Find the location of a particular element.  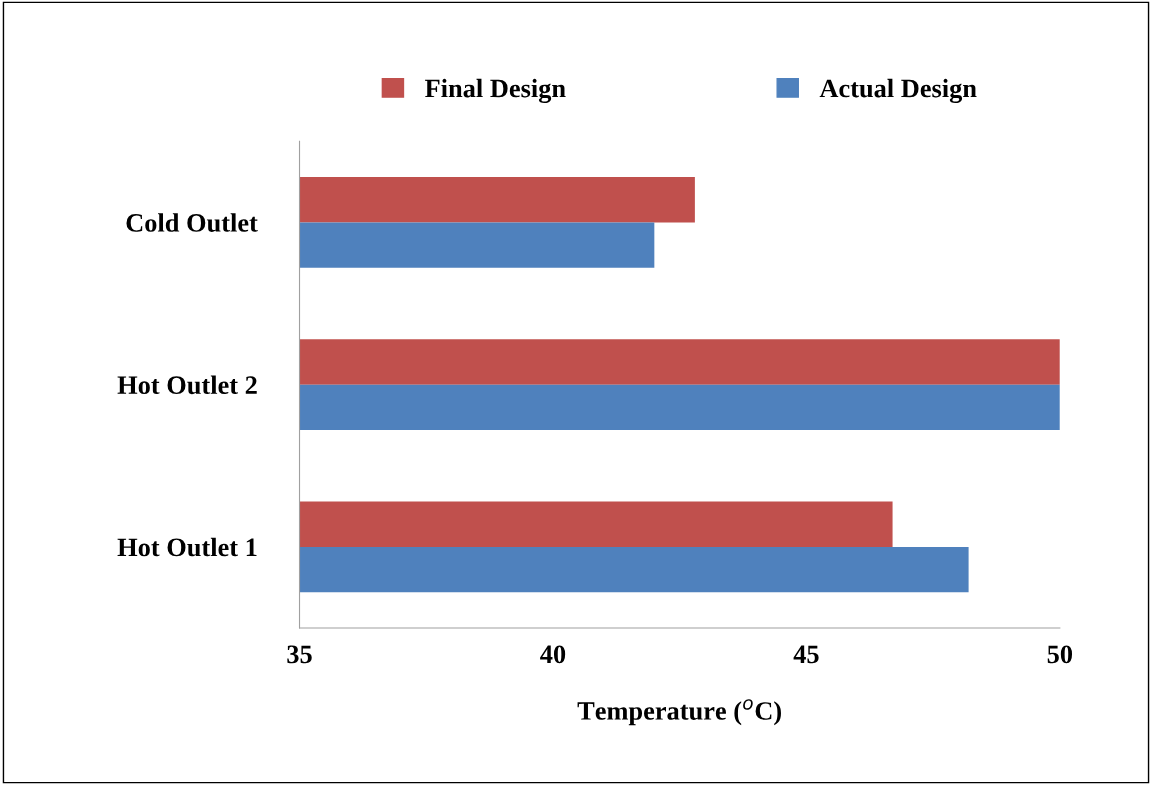

legend-label: Final Design is located at coordinates (495, 90).